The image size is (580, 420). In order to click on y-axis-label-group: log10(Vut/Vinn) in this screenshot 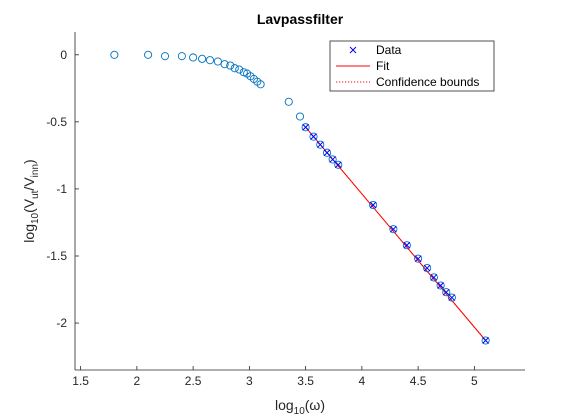, I will do `click(31, 200)`.